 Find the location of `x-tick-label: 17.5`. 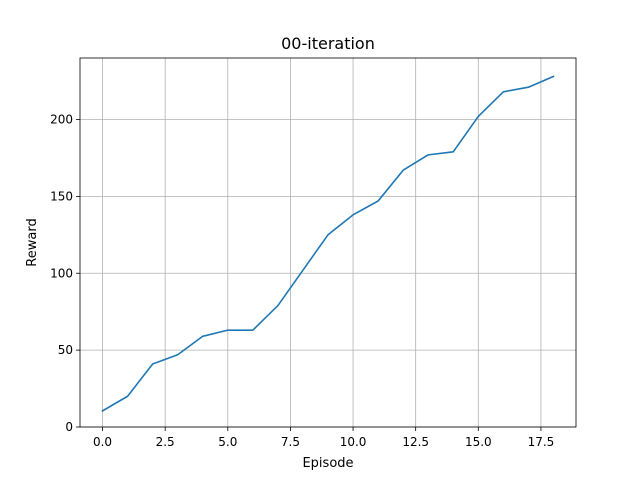

x-tick-label: 17.5 is located at coordinates (541, 442).